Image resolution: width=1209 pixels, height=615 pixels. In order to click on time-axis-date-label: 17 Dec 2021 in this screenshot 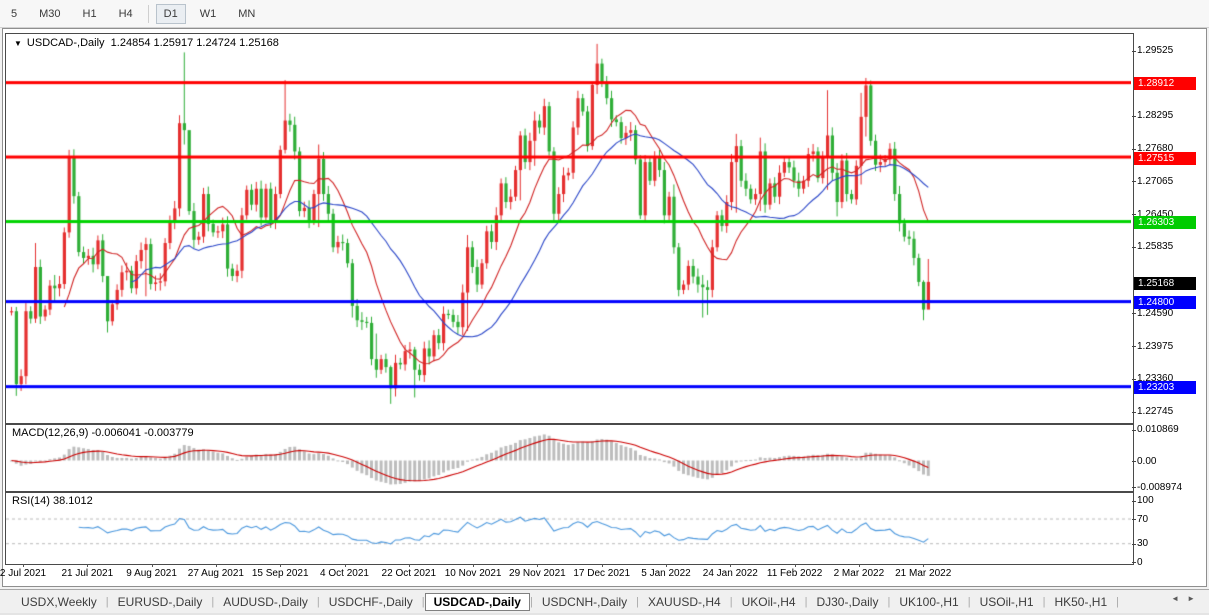, I will do `click(602, 573)`.